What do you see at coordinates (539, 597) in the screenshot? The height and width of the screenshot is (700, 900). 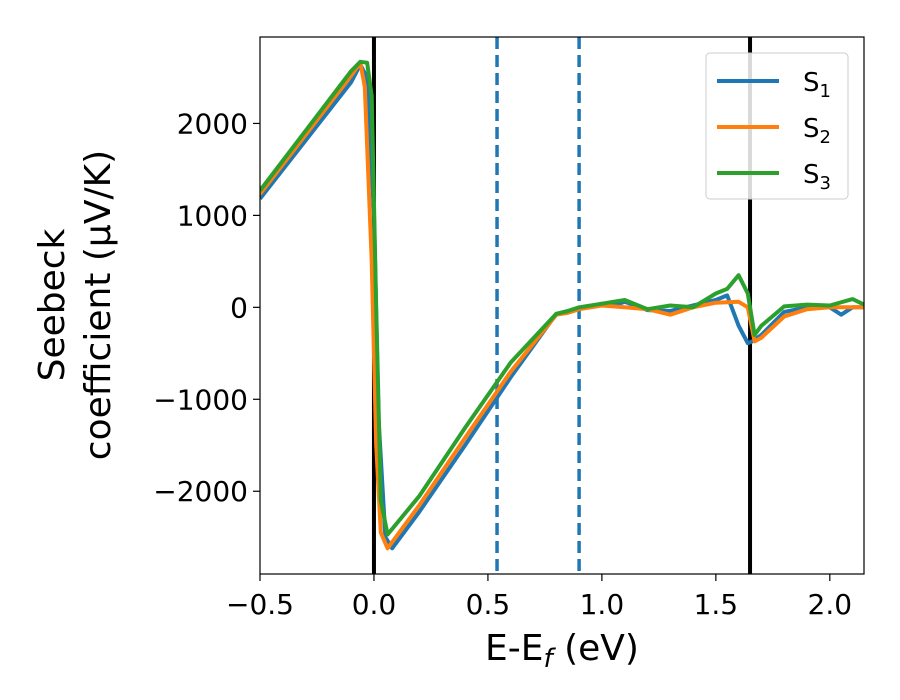 I see `x-axis: −0.5 0.0 0.5 1.0 1.5 2.0` at bounding box center [539, 597].